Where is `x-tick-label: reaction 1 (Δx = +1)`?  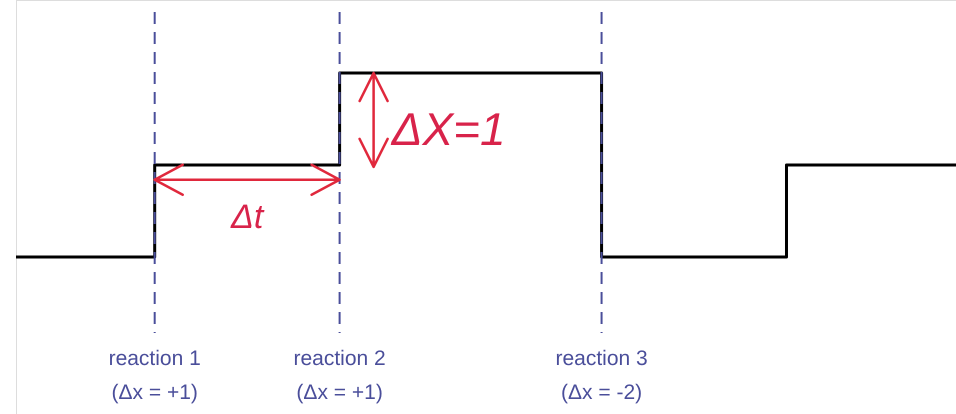 x-tick-label: reaction 1 (Δx = +1) is located at coordinates (154, 375).